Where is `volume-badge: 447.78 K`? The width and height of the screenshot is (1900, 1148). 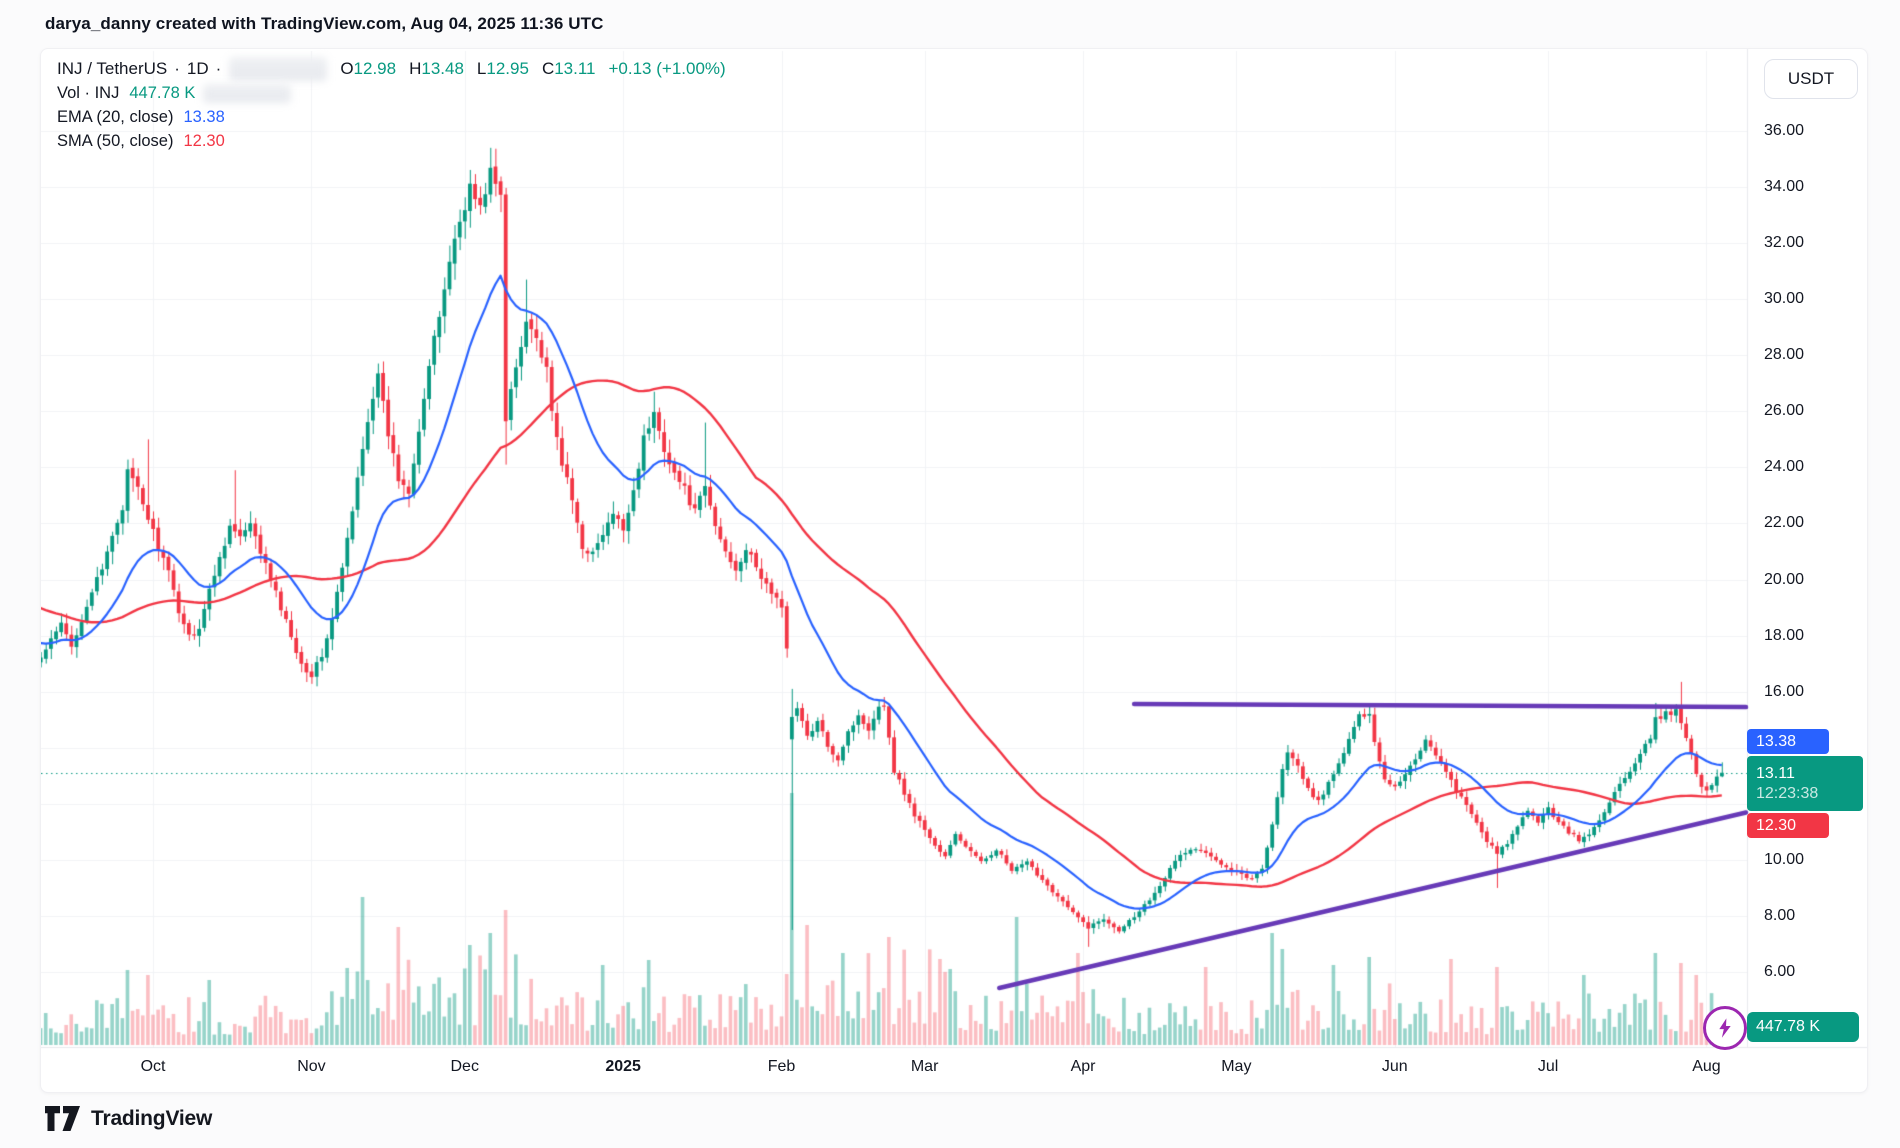 volume-badge: 447.78 K is located at coordinates (1803, 1027).